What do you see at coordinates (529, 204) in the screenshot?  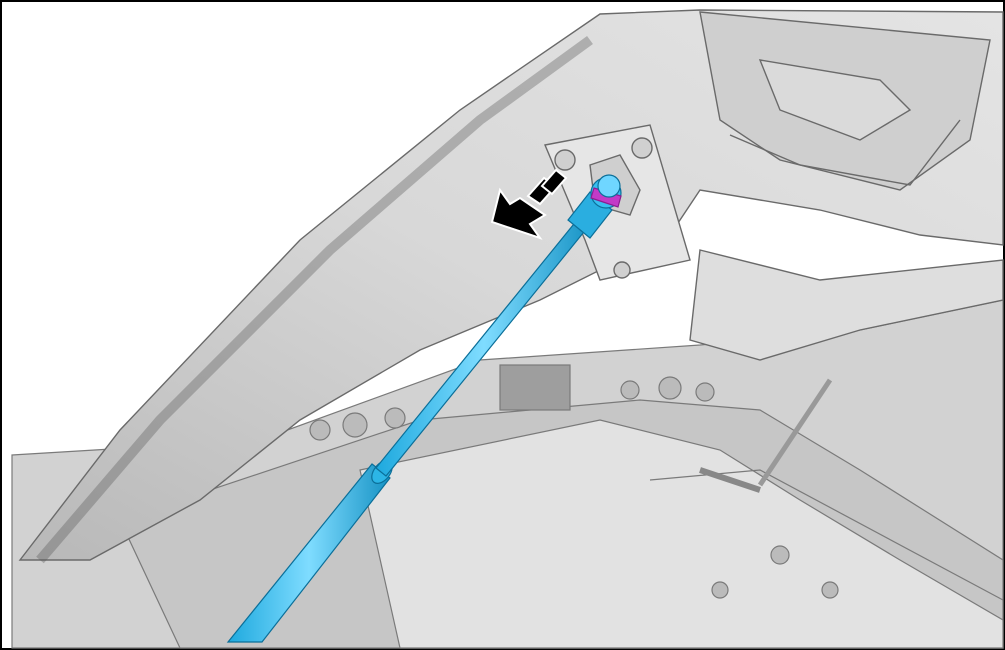 I see `direction-arrow` at bounding box center [529, 204].